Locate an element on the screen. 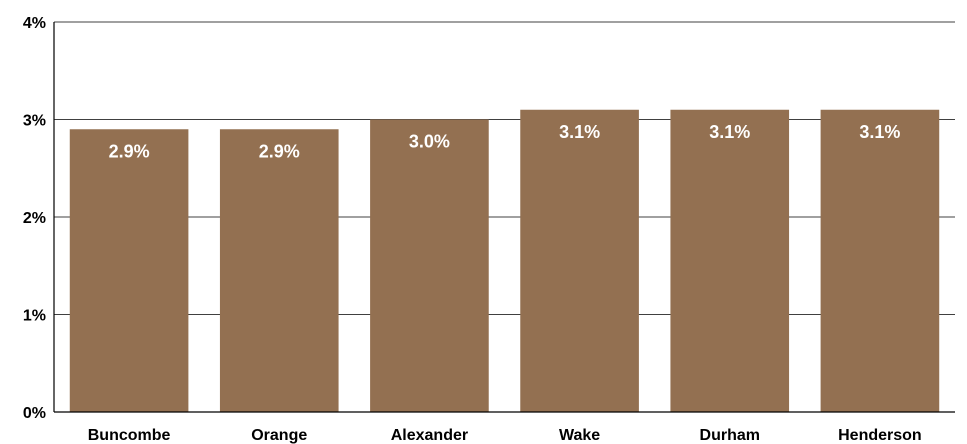  category-label: Buncombe is located at coordinates (129, 435).